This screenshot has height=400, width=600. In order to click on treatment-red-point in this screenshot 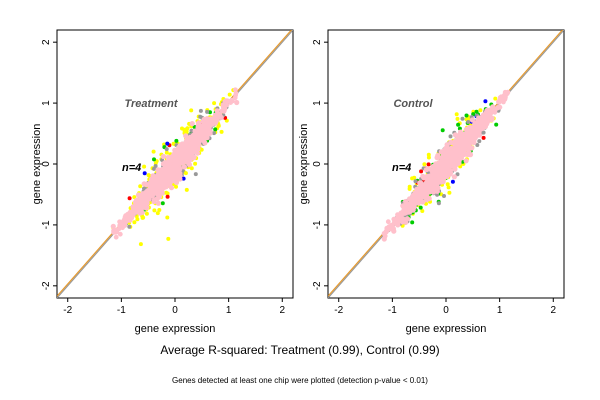, I will do `click(129, 198)`.